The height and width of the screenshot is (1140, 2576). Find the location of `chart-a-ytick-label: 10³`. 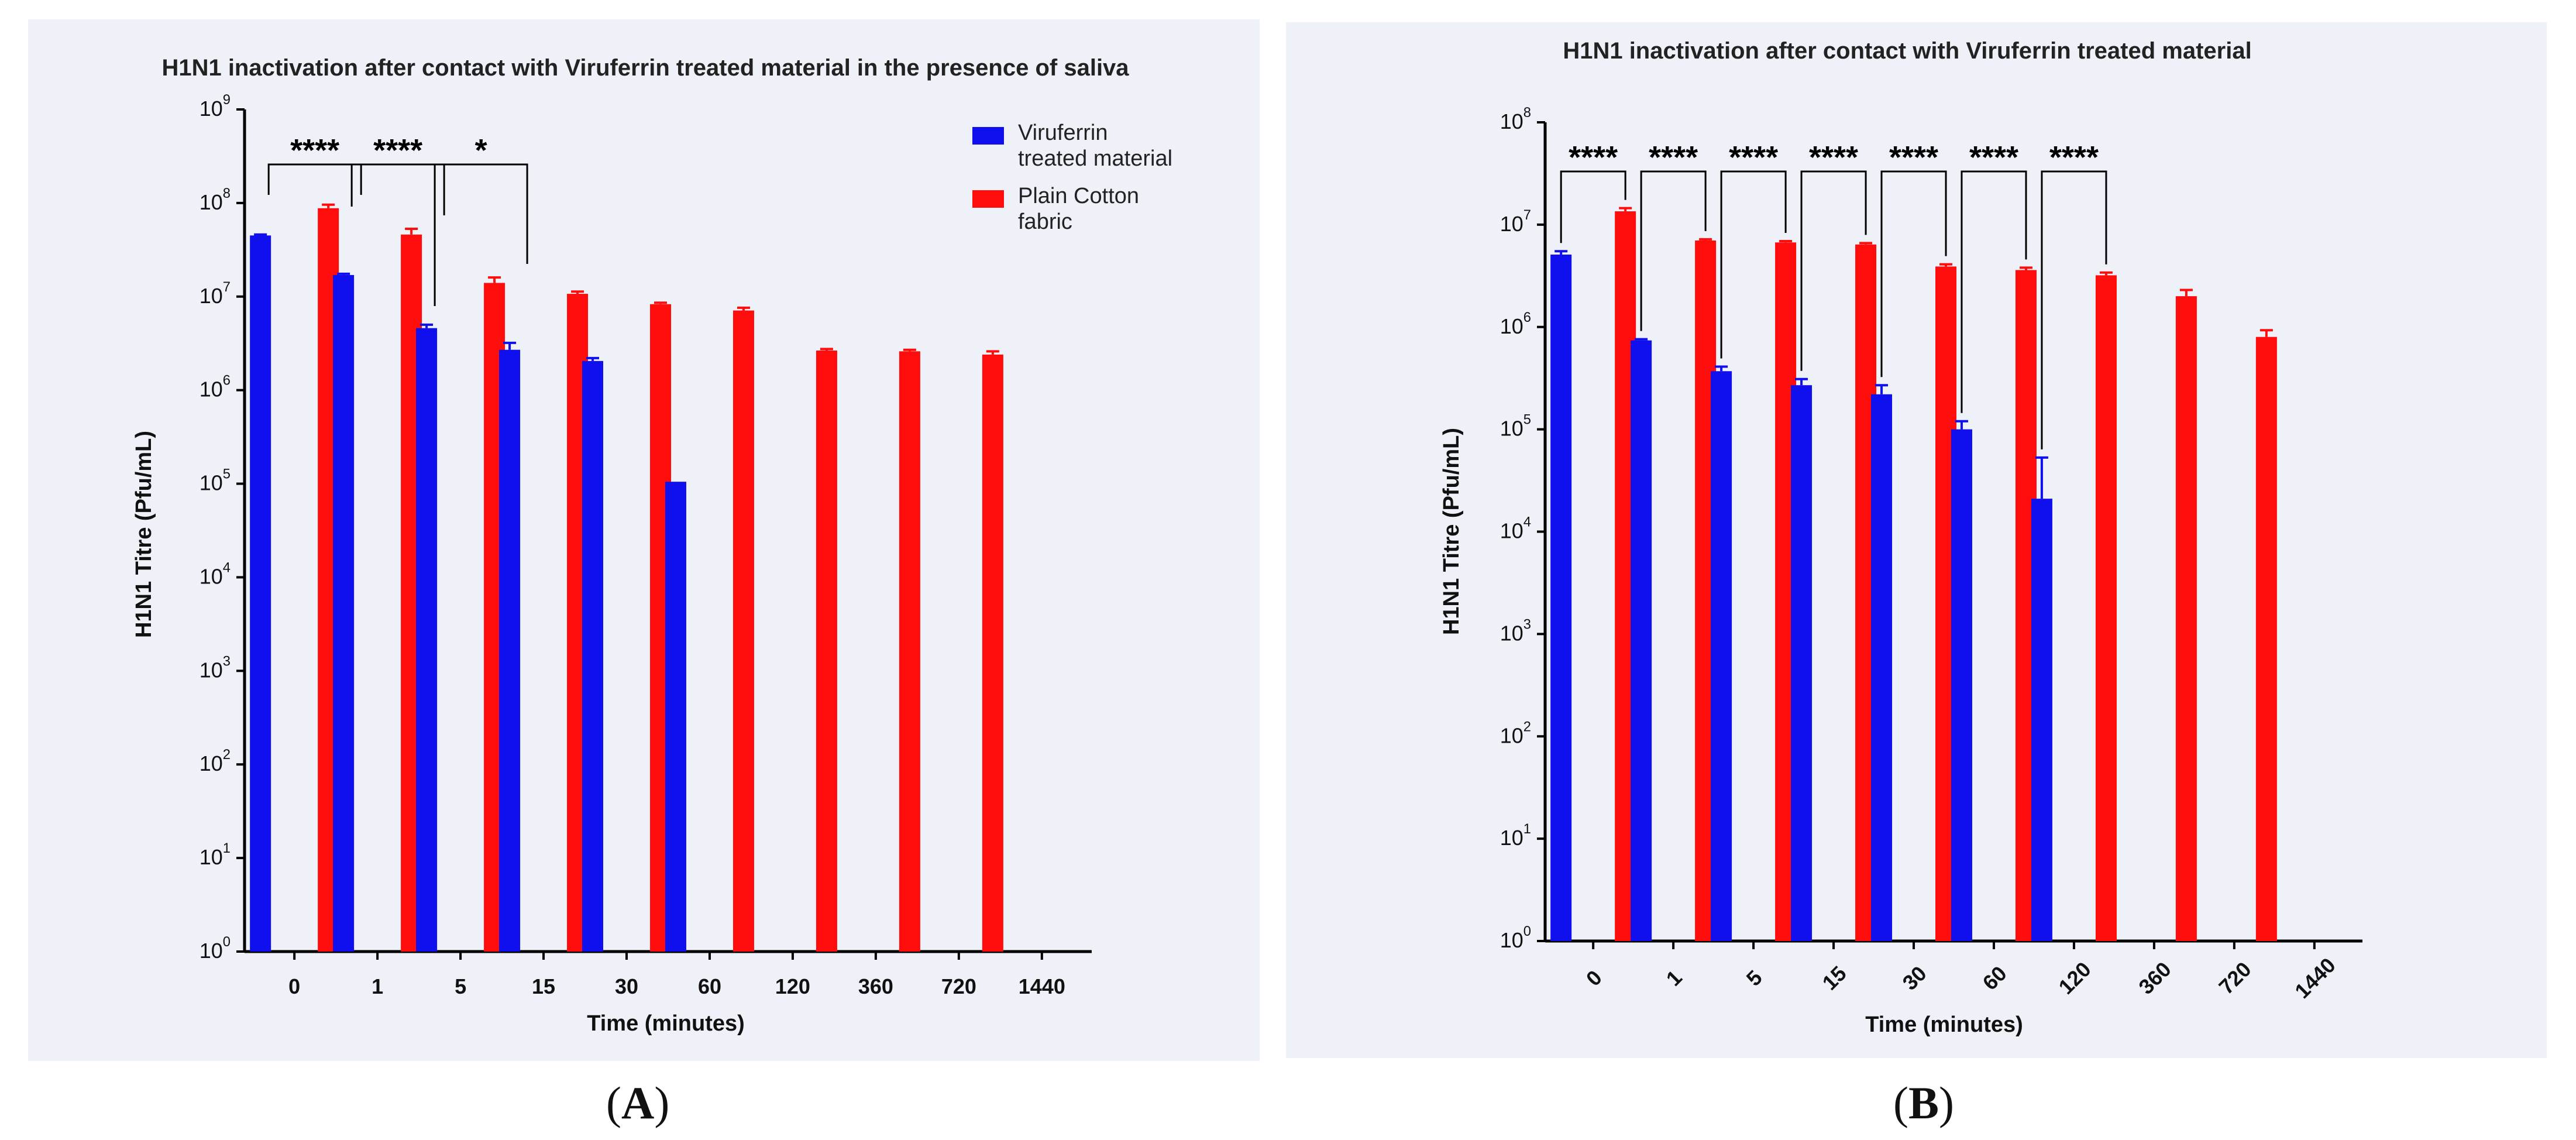

chart-a-ytick-label: 10³ is located at coordinates (216, 667).